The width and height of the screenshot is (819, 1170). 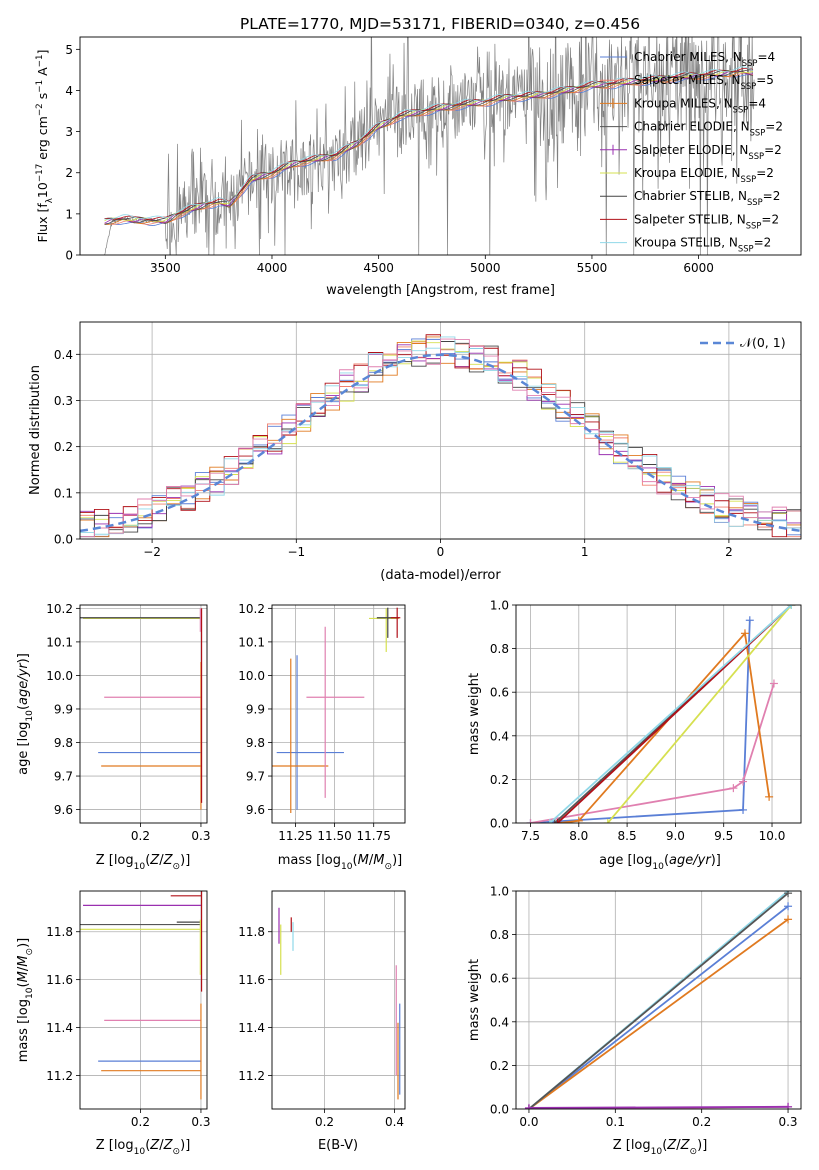 I want to click on x-tick-label: 8.0, so click(x=578, y=836).